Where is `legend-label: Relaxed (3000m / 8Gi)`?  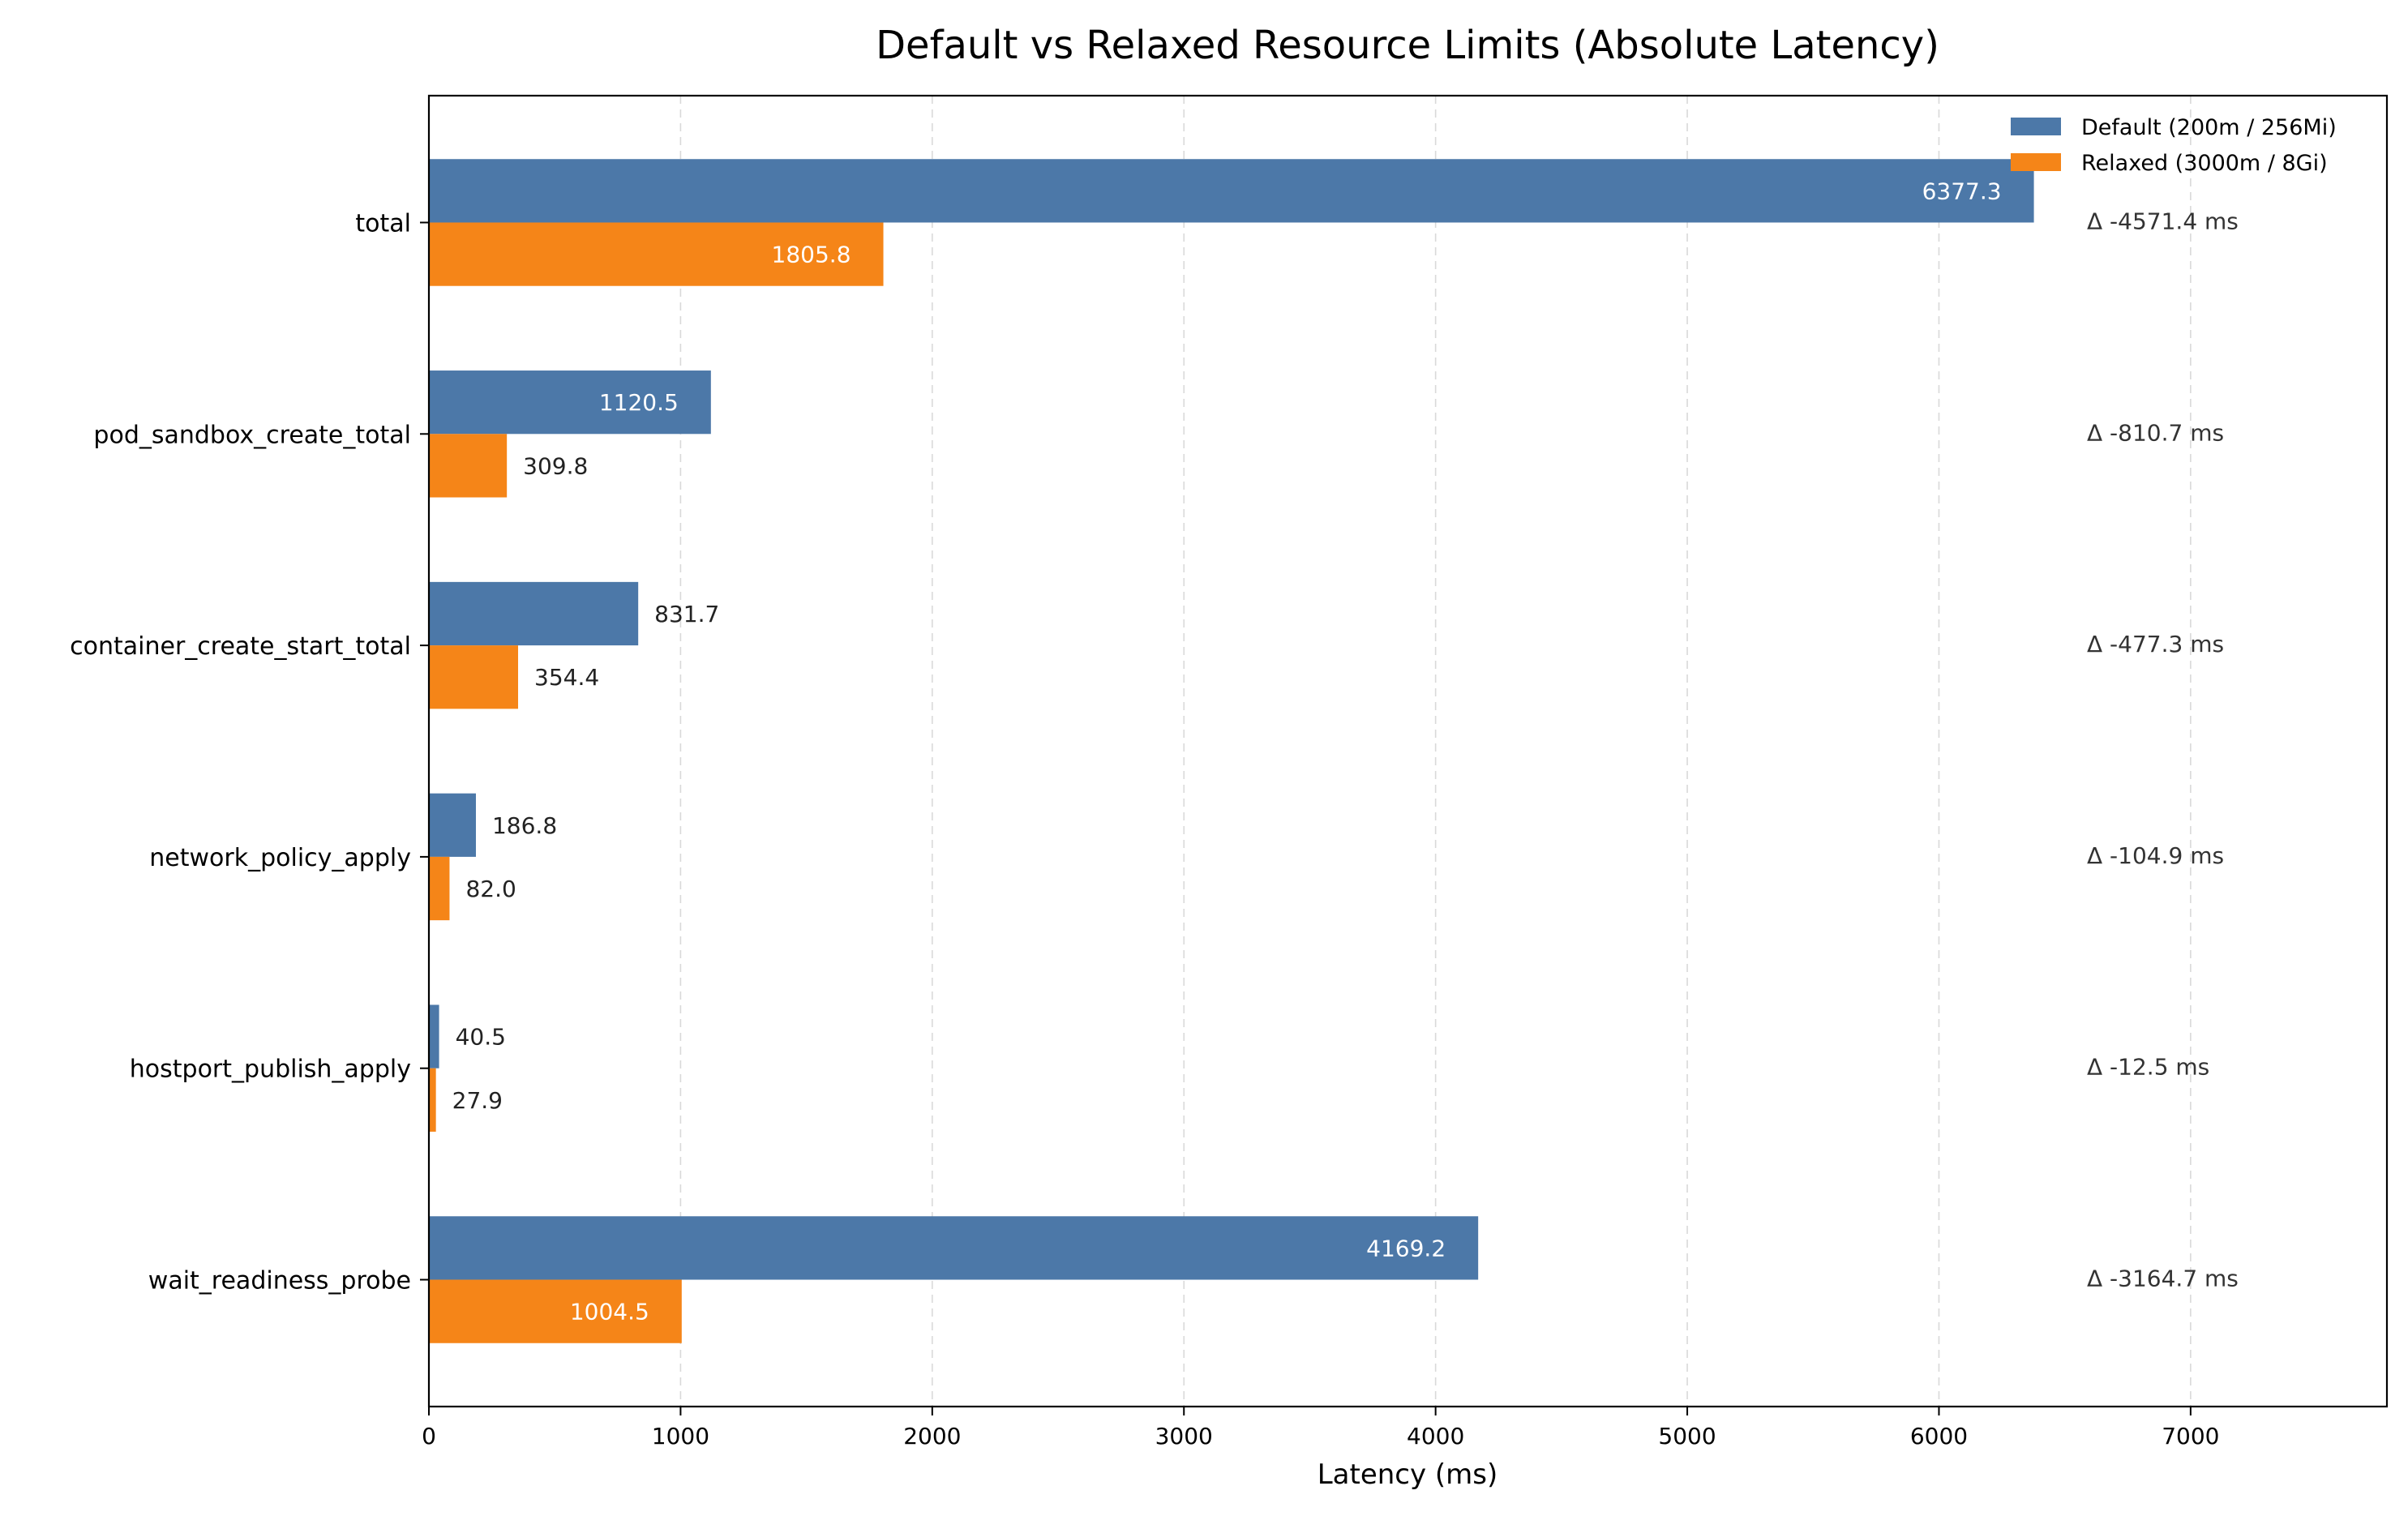
legend-label: Relaxed (3000m / 8Gi) is located at coordinates (2204, 163).